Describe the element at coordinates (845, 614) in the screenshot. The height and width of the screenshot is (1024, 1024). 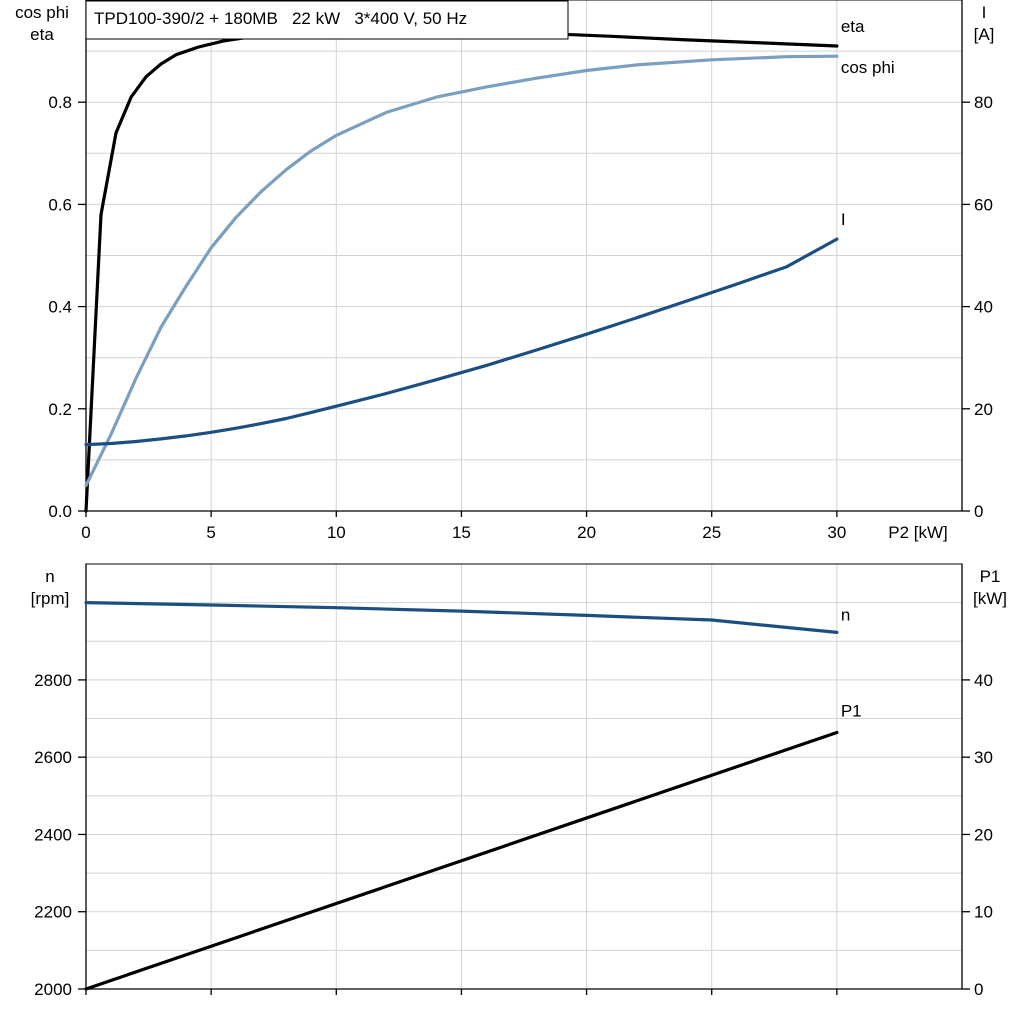
I see `series-label-n: n` at that location.